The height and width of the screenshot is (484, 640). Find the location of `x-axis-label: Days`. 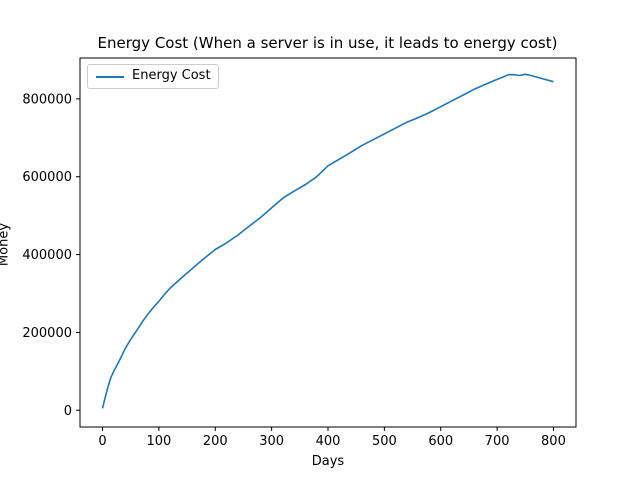

x-axis-label: Days is located at coordinates (328, 461).